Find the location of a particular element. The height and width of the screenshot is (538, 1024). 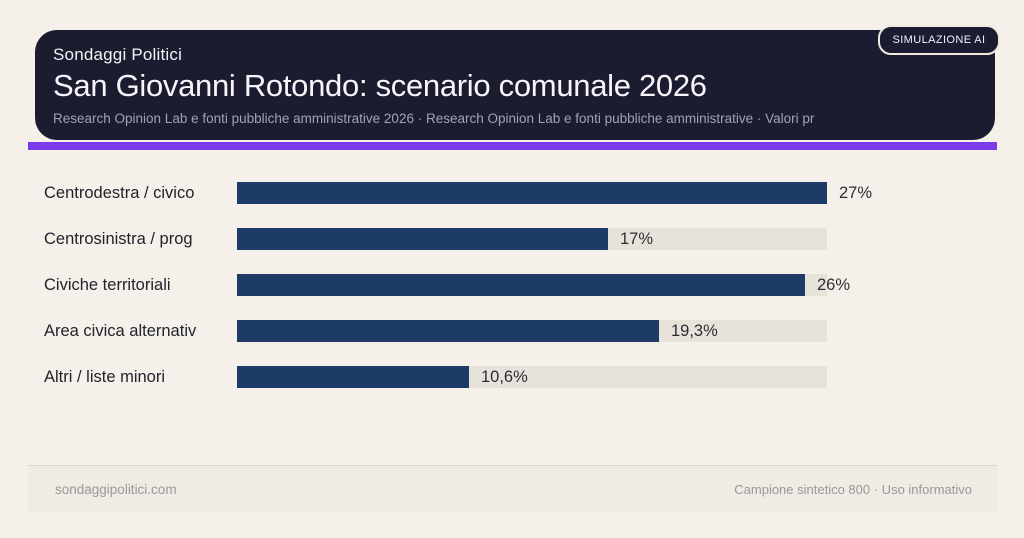

chart-row: Centrodestra / civico 27% is located at coordinates (512, 193).